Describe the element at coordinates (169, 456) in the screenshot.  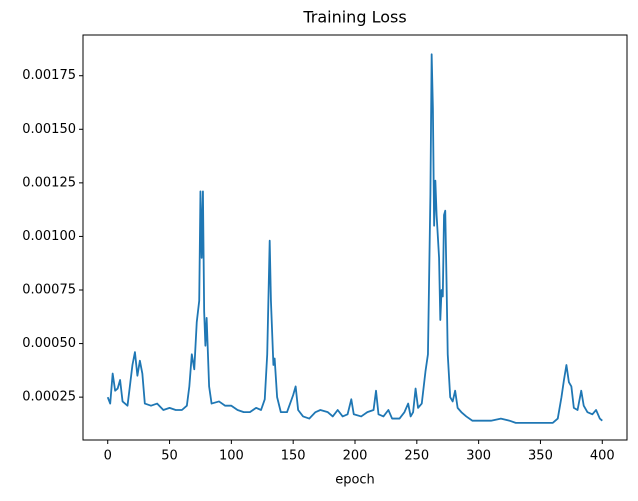
I see `x-tick-label: 50` at that location.